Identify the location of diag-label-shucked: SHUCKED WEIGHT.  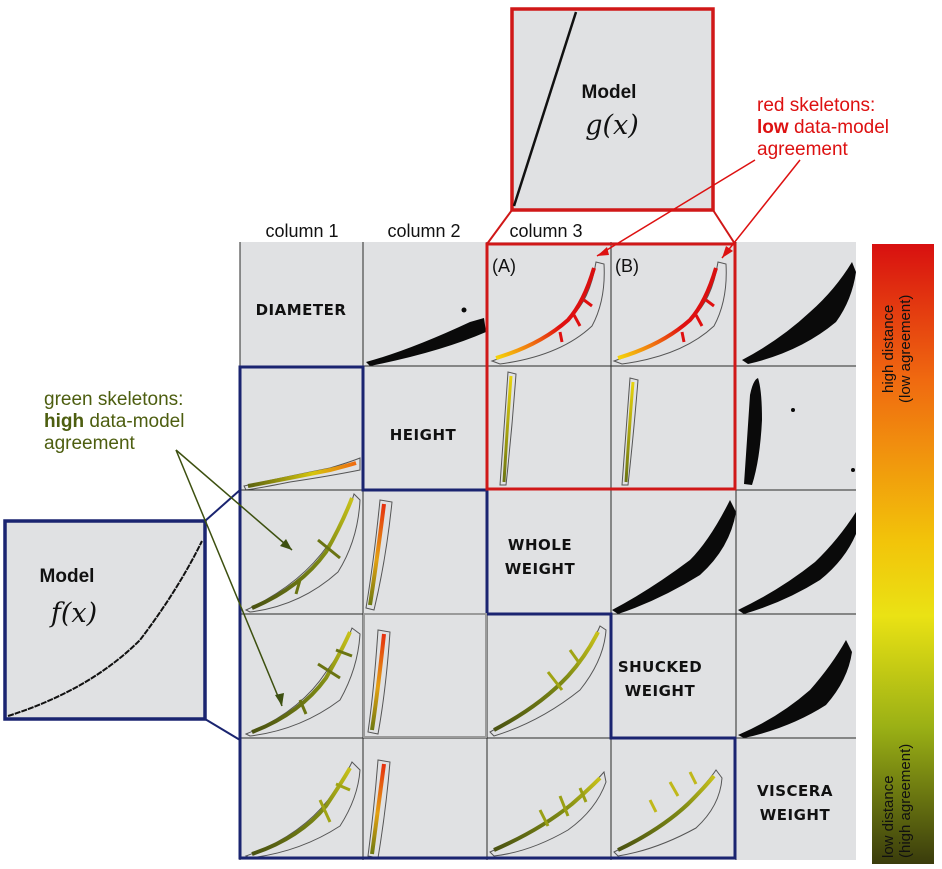
(660, 679).